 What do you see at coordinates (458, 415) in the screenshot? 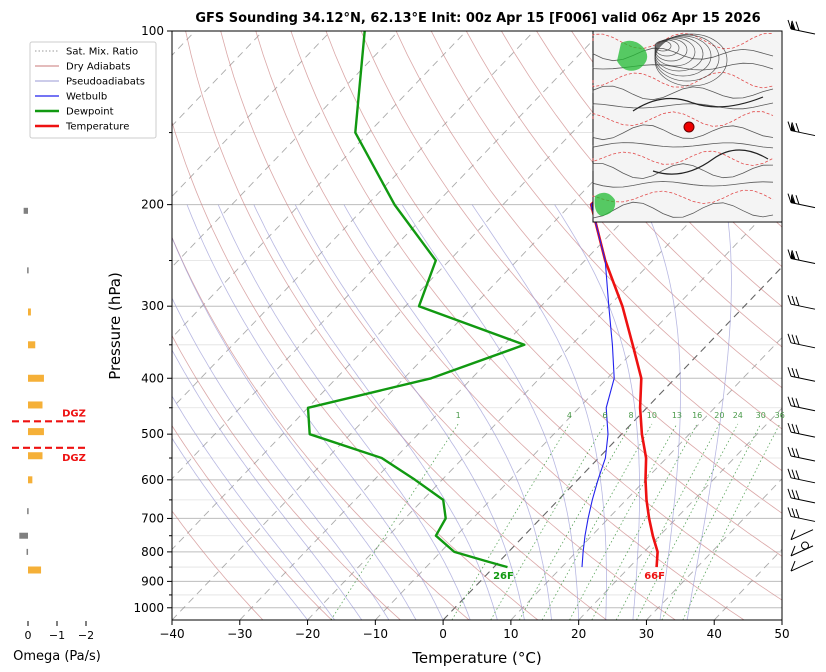
I see `mixing-ratio-label: 1` at bounding box center [458, 415].